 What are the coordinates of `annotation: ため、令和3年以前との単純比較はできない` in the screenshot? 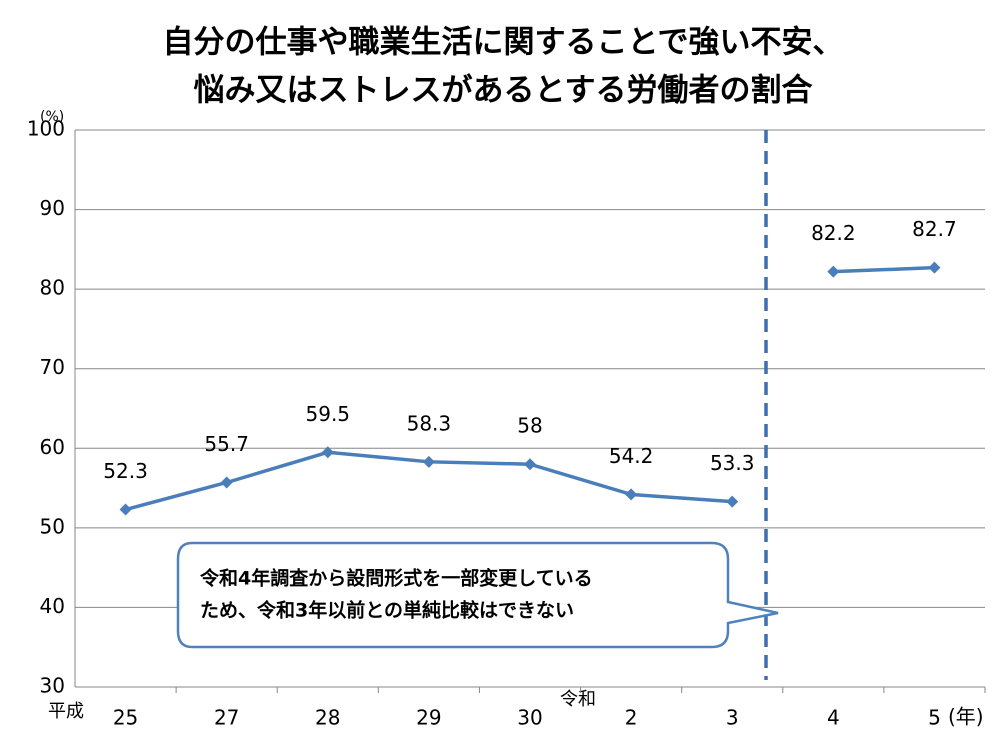 It's located at (387, 610).